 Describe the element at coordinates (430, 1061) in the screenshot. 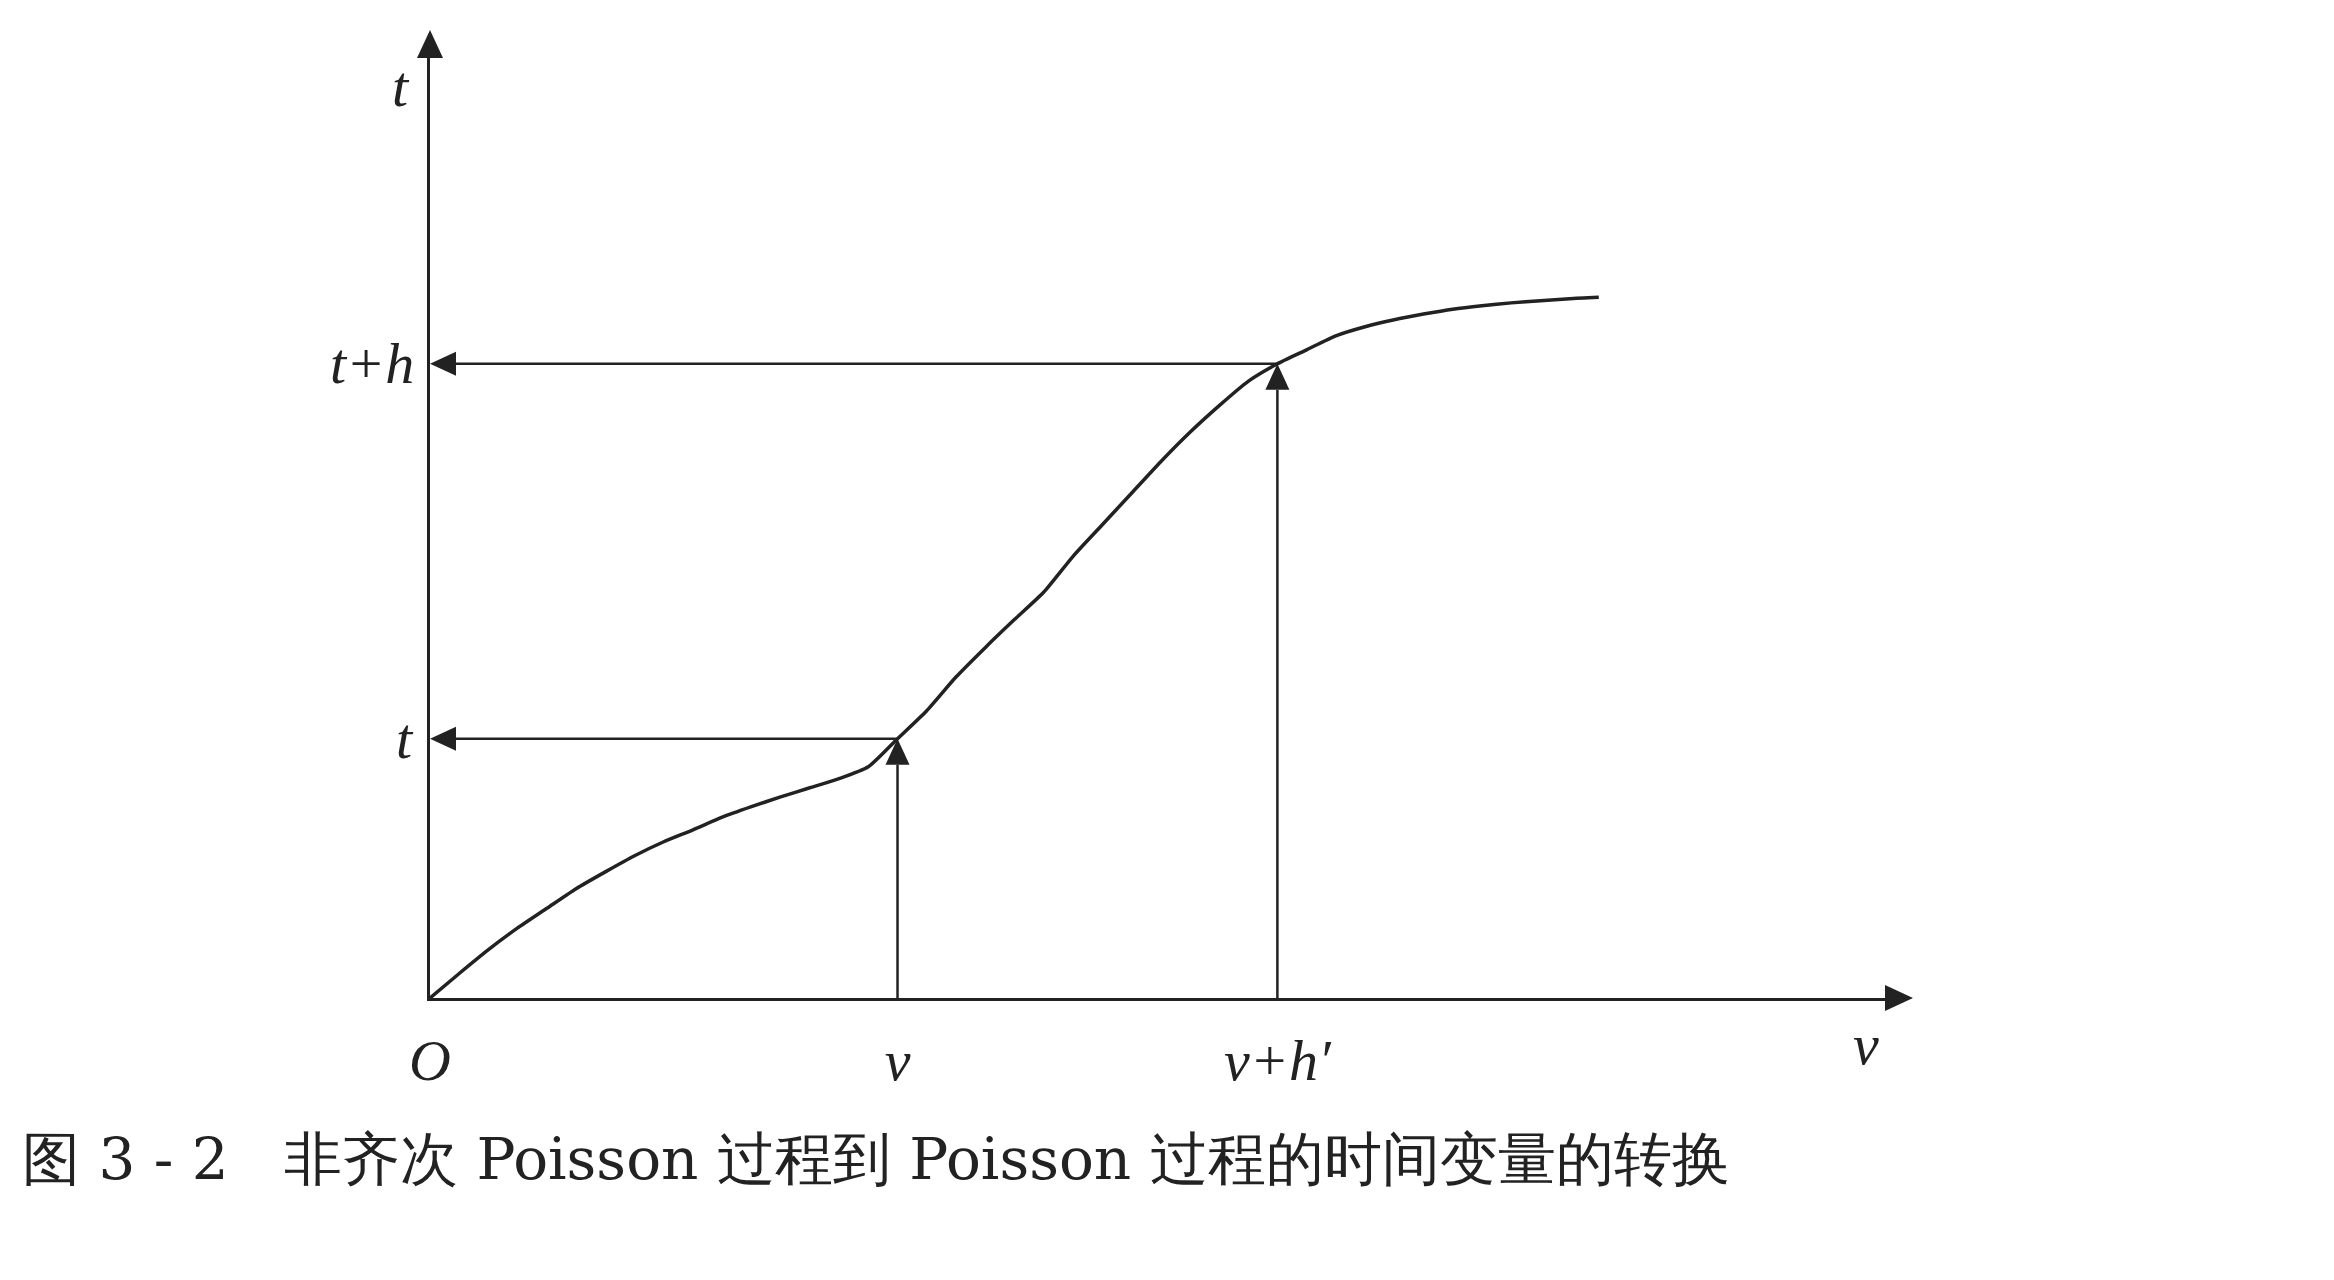

I see `x-tick-label: O` at that location.